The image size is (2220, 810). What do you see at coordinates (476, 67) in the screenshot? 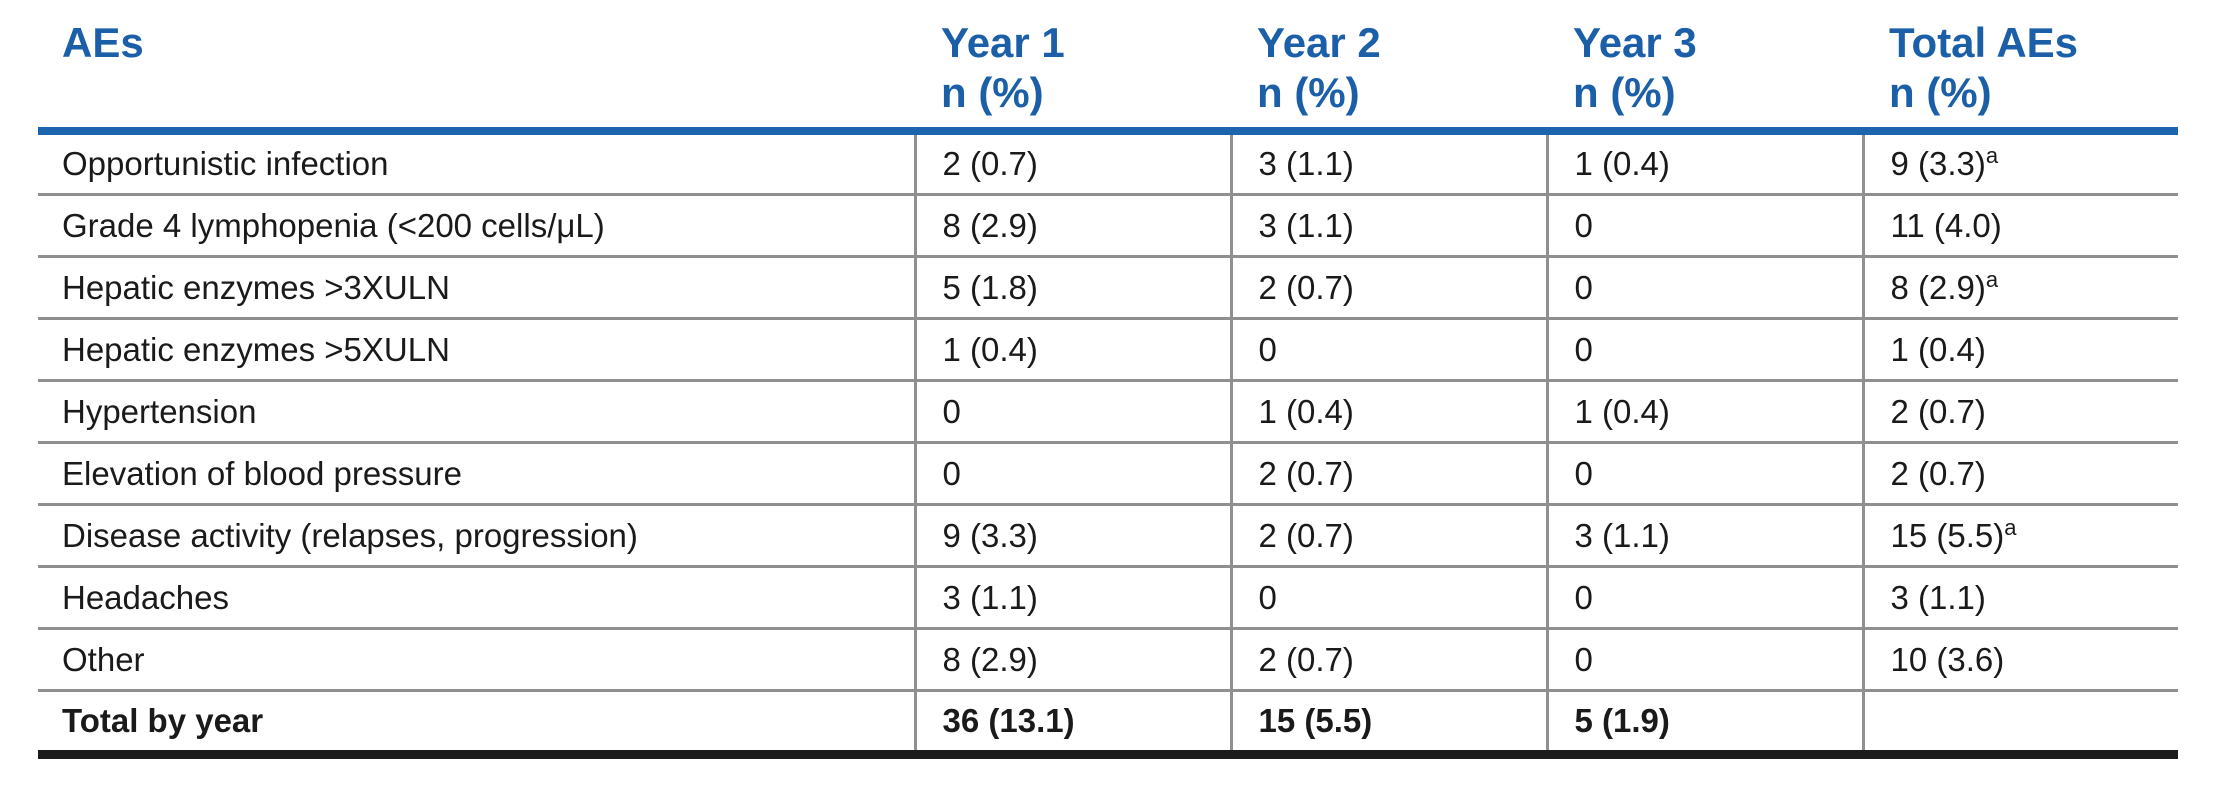
I see `header-aes: AEs` at bounding box center [476, 67].